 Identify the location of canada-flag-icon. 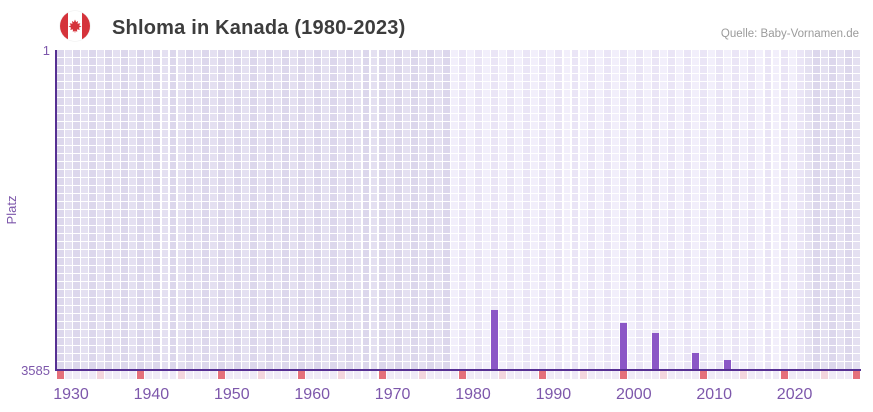
(75, 26).